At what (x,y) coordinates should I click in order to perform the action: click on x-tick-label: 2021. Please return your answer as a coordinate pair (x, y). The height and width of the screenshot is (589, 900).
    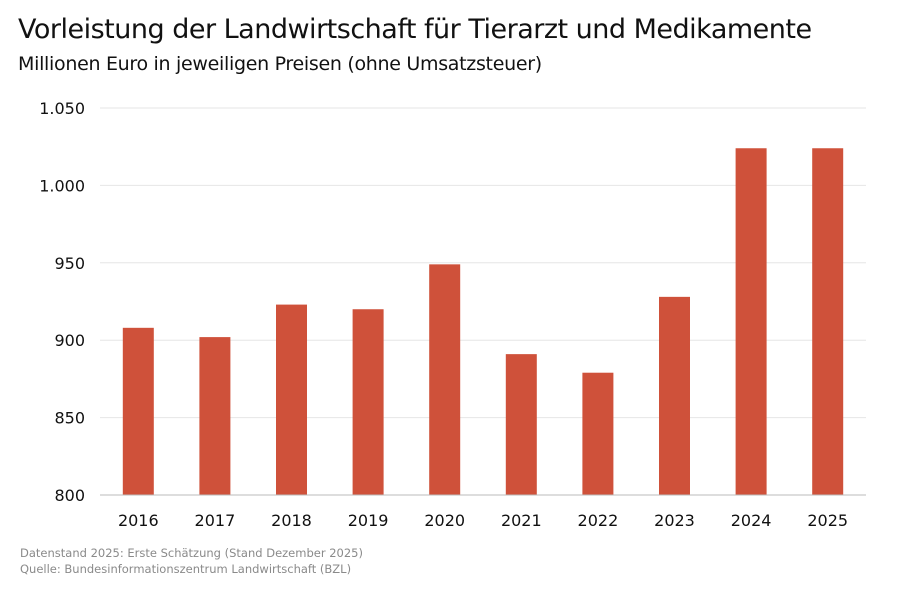
    Looking at the image, I should click on (521, 520).